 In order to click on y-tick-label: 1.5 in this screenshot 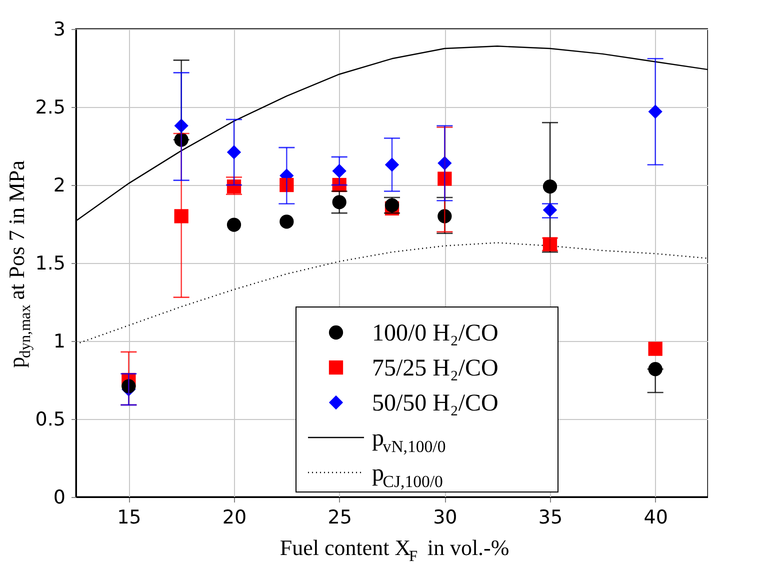, I will do `click(50, 263)`.